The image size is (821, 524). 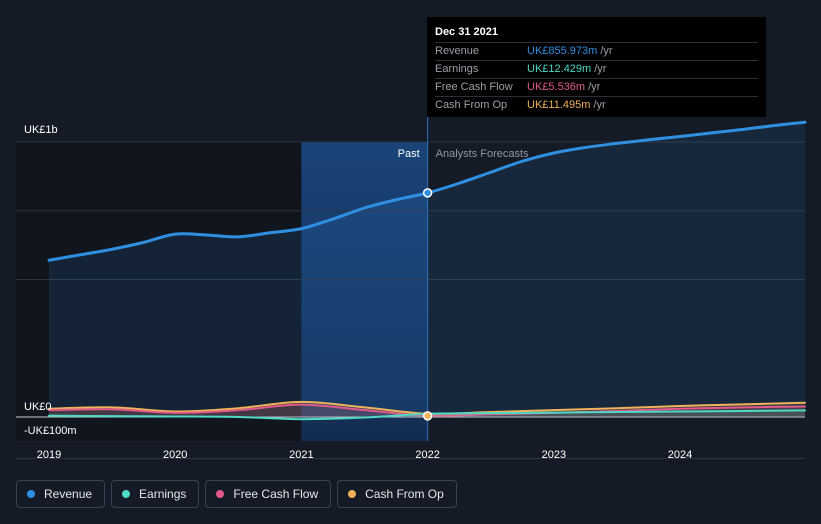 I want to click on tooltip-value: UK£11.495m, so click(x=559, y=105).